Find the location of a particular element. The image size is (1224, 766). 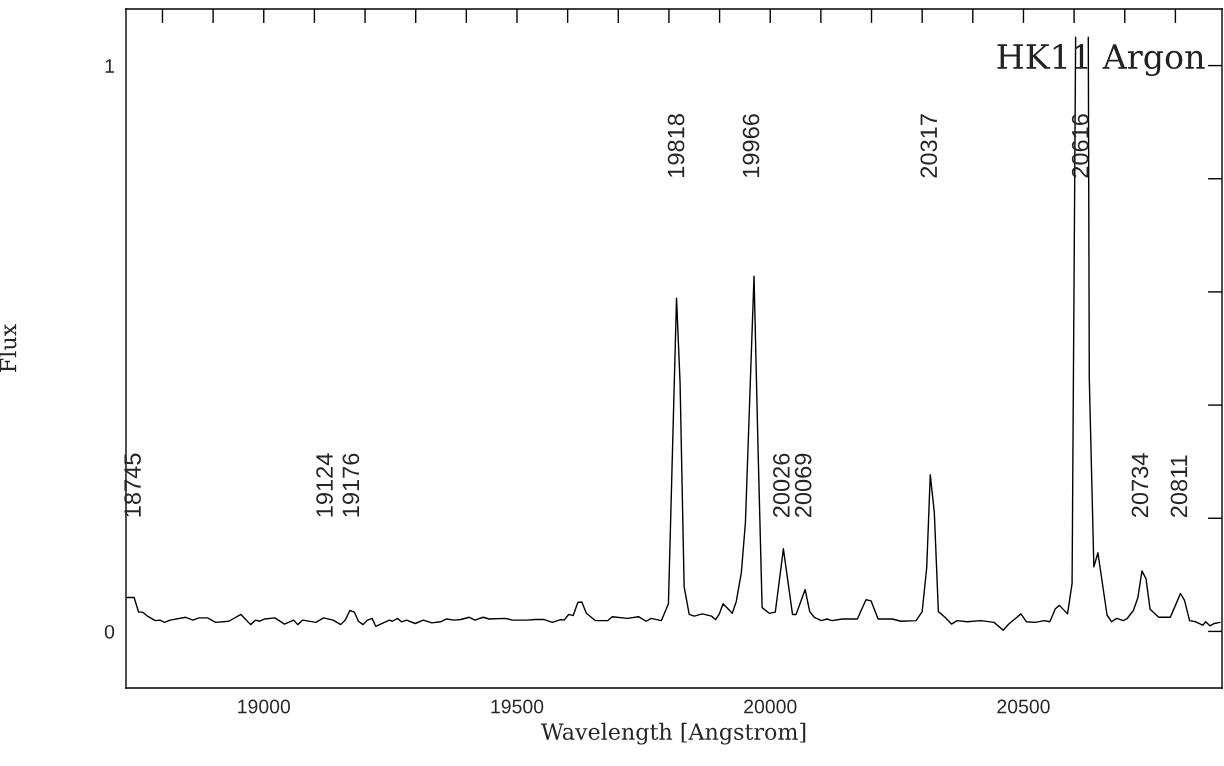

annotation: 20069 is located at coordinates (803, 485).